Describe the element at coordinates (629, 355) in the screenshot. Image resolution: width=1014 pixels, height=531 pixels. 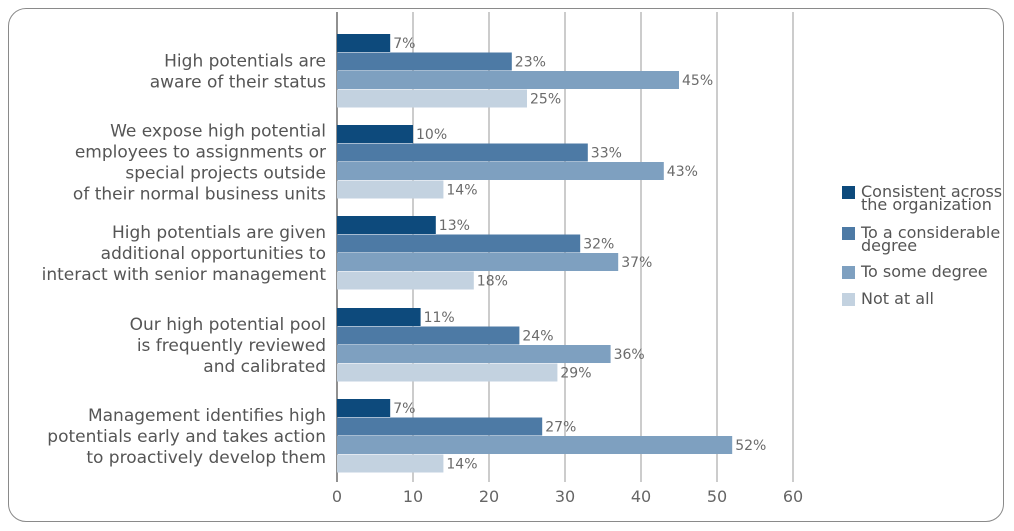
I see `bar-value-label: 36%` at that location.